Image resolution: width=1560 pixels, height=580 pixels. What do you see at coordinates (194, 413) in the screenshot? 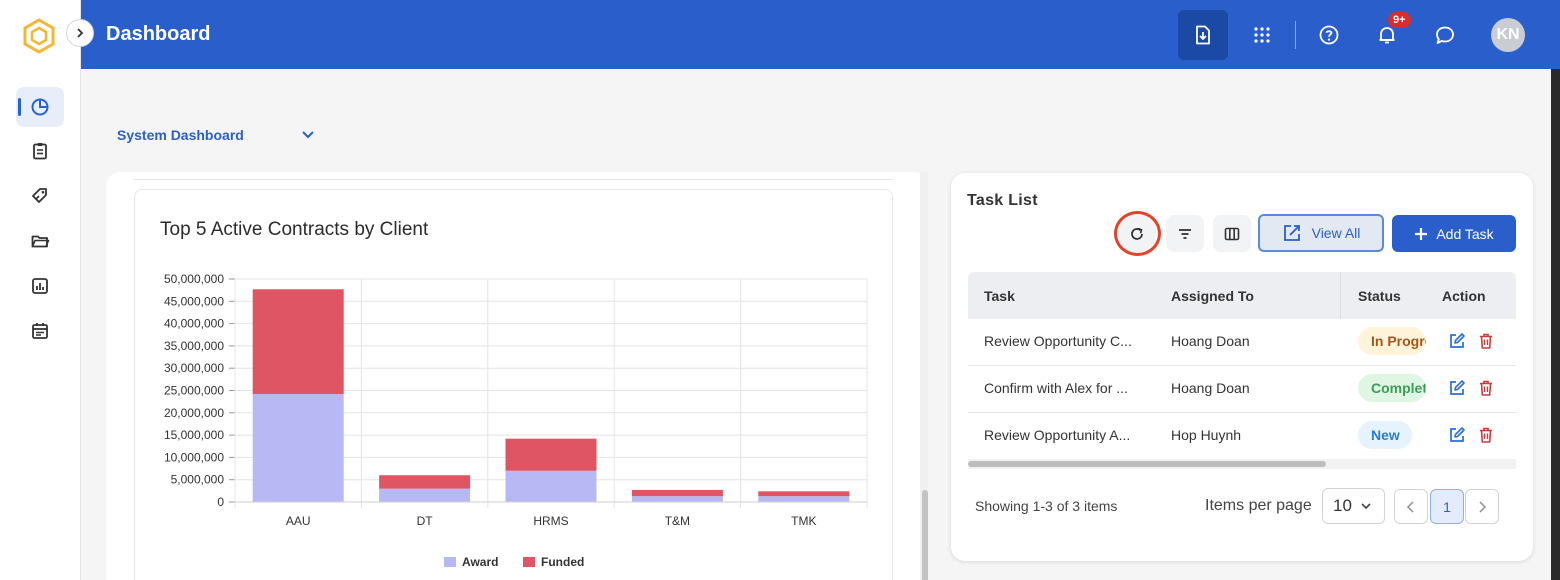
I see `y-tick-label: 20,000,000` at bounding box center [194, 413].